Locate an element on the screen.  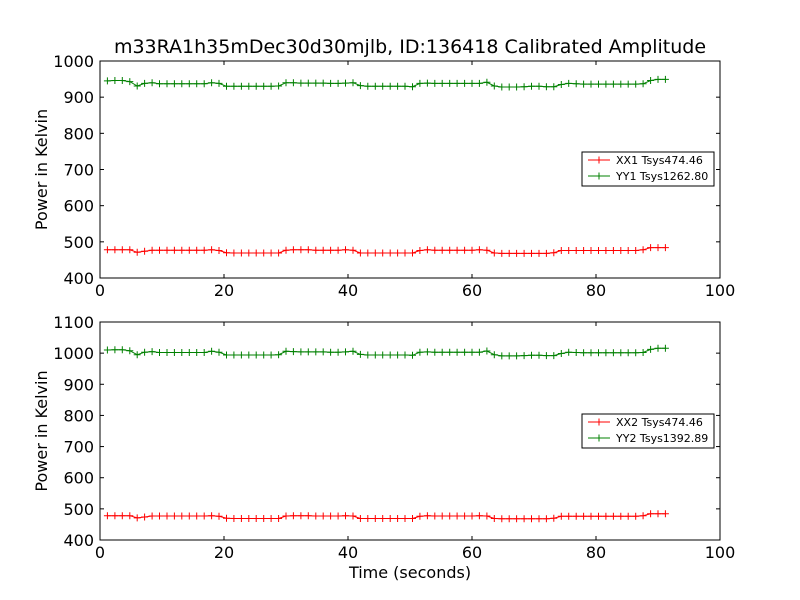
y-tick-label: 600 is located at coordinates (78, 478).